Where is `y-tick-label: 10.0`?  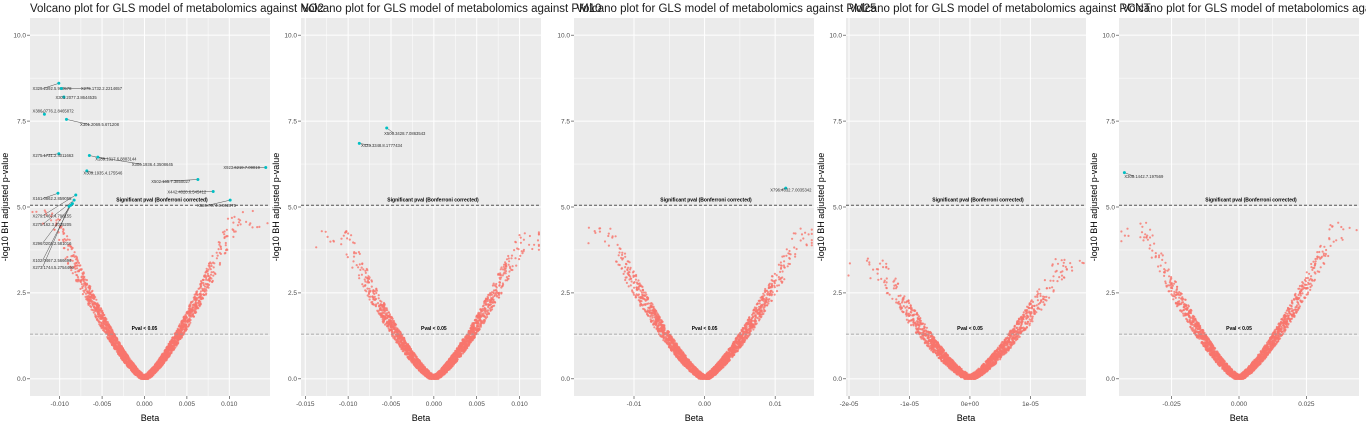 y-tick-label: 10.0 is located at coordinates (290, 35).